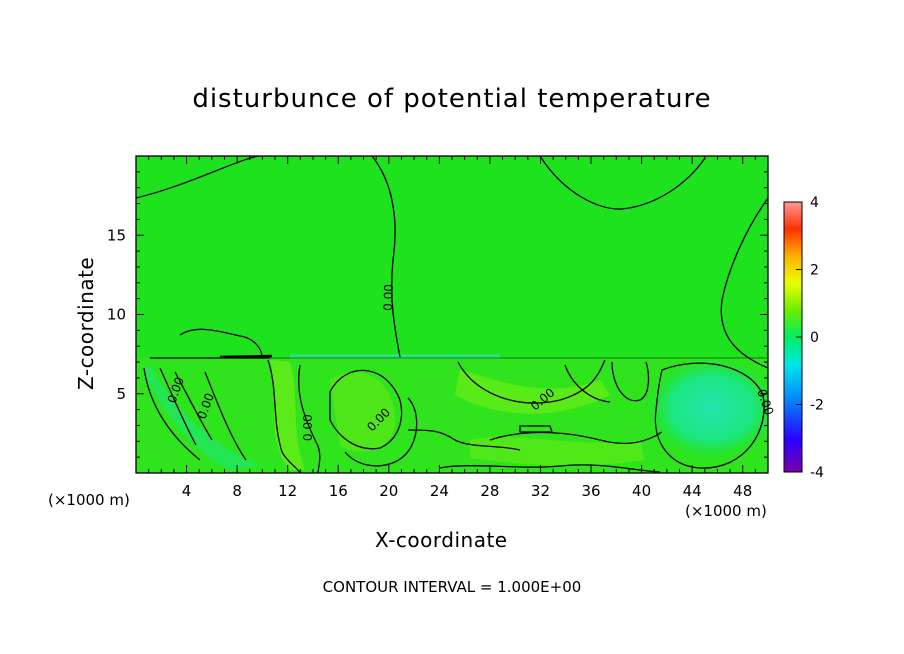  I want to click on x-unit-label-left: (×1000 m), so click(89, 500).